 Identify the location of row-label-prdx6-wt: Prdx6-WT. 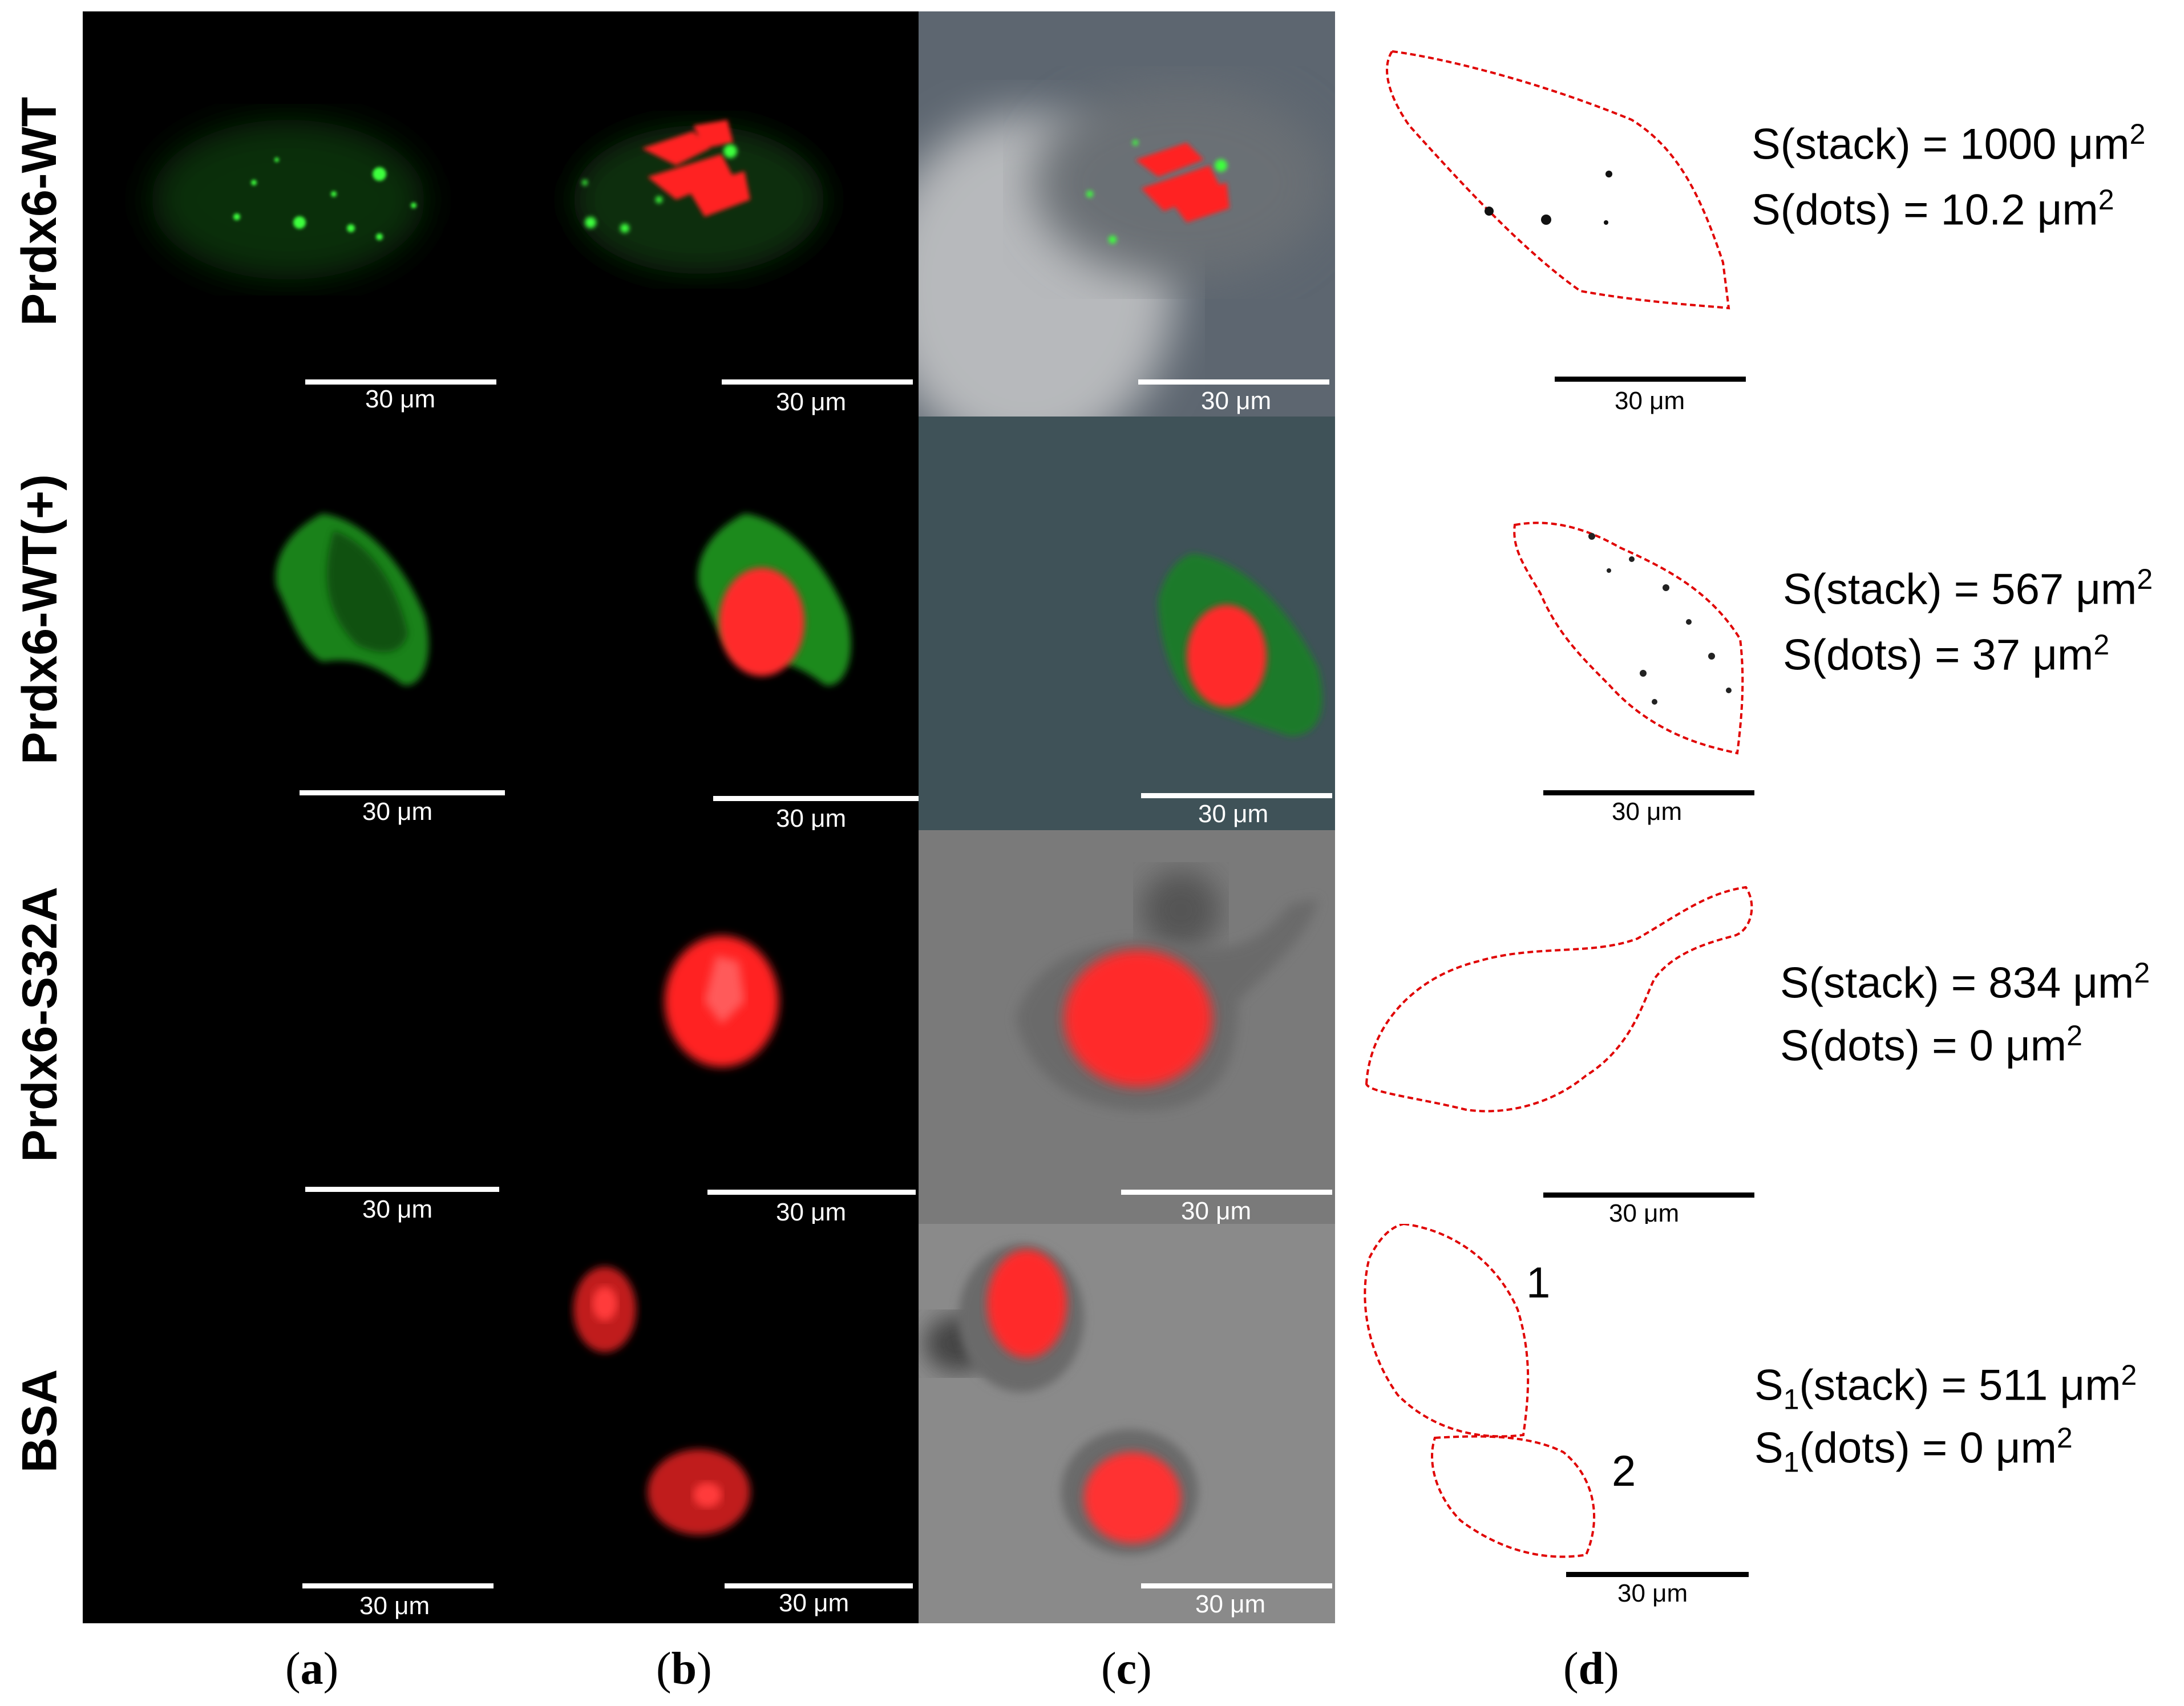
(39, 211).